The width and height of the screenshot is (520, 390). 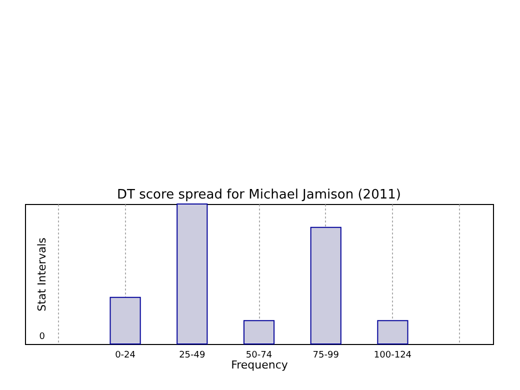 What do you see at coordinates (192, 355) in the screenshot?
I see `x-tick-label: 25-49` at bounding box center [192, 355].